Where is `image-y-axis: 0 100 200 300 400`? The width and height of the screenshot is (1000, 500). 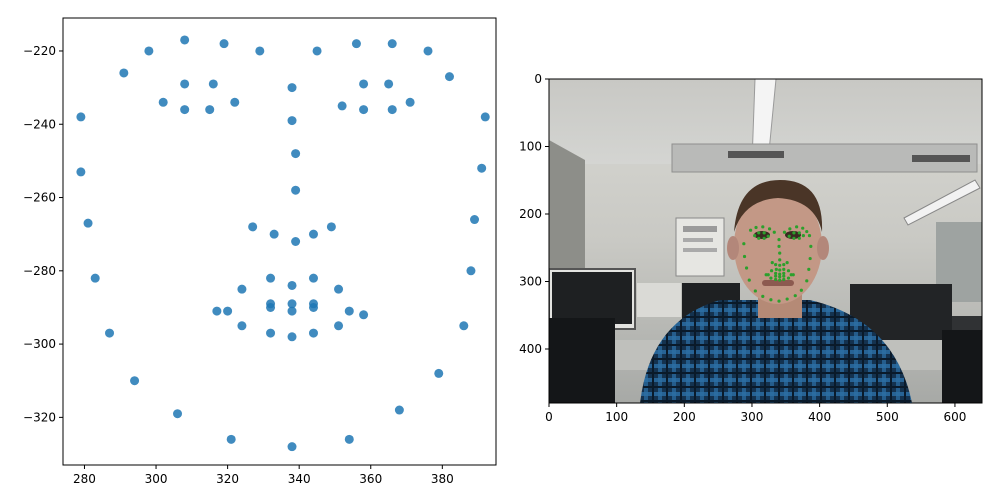 image-y-axis: 0 100 200 300 400 is located at coordinates (534, 214).